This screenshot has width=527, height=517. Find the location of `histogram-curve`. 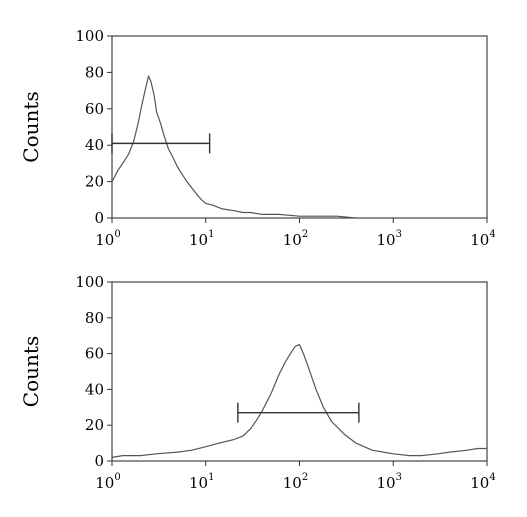

histogram-curve is located at coordinates (233, 147).